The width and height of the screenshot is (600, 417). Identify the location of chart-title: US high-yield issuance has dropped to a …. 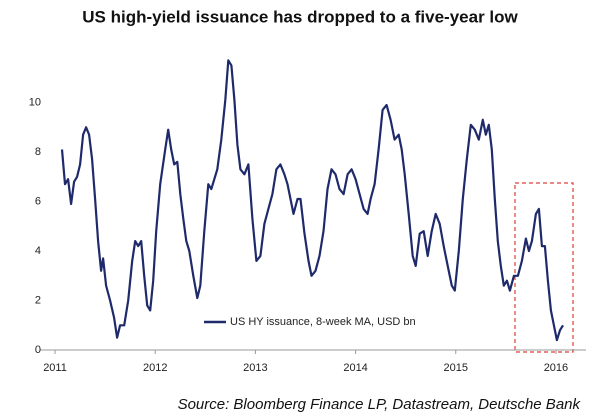
(300, 16).